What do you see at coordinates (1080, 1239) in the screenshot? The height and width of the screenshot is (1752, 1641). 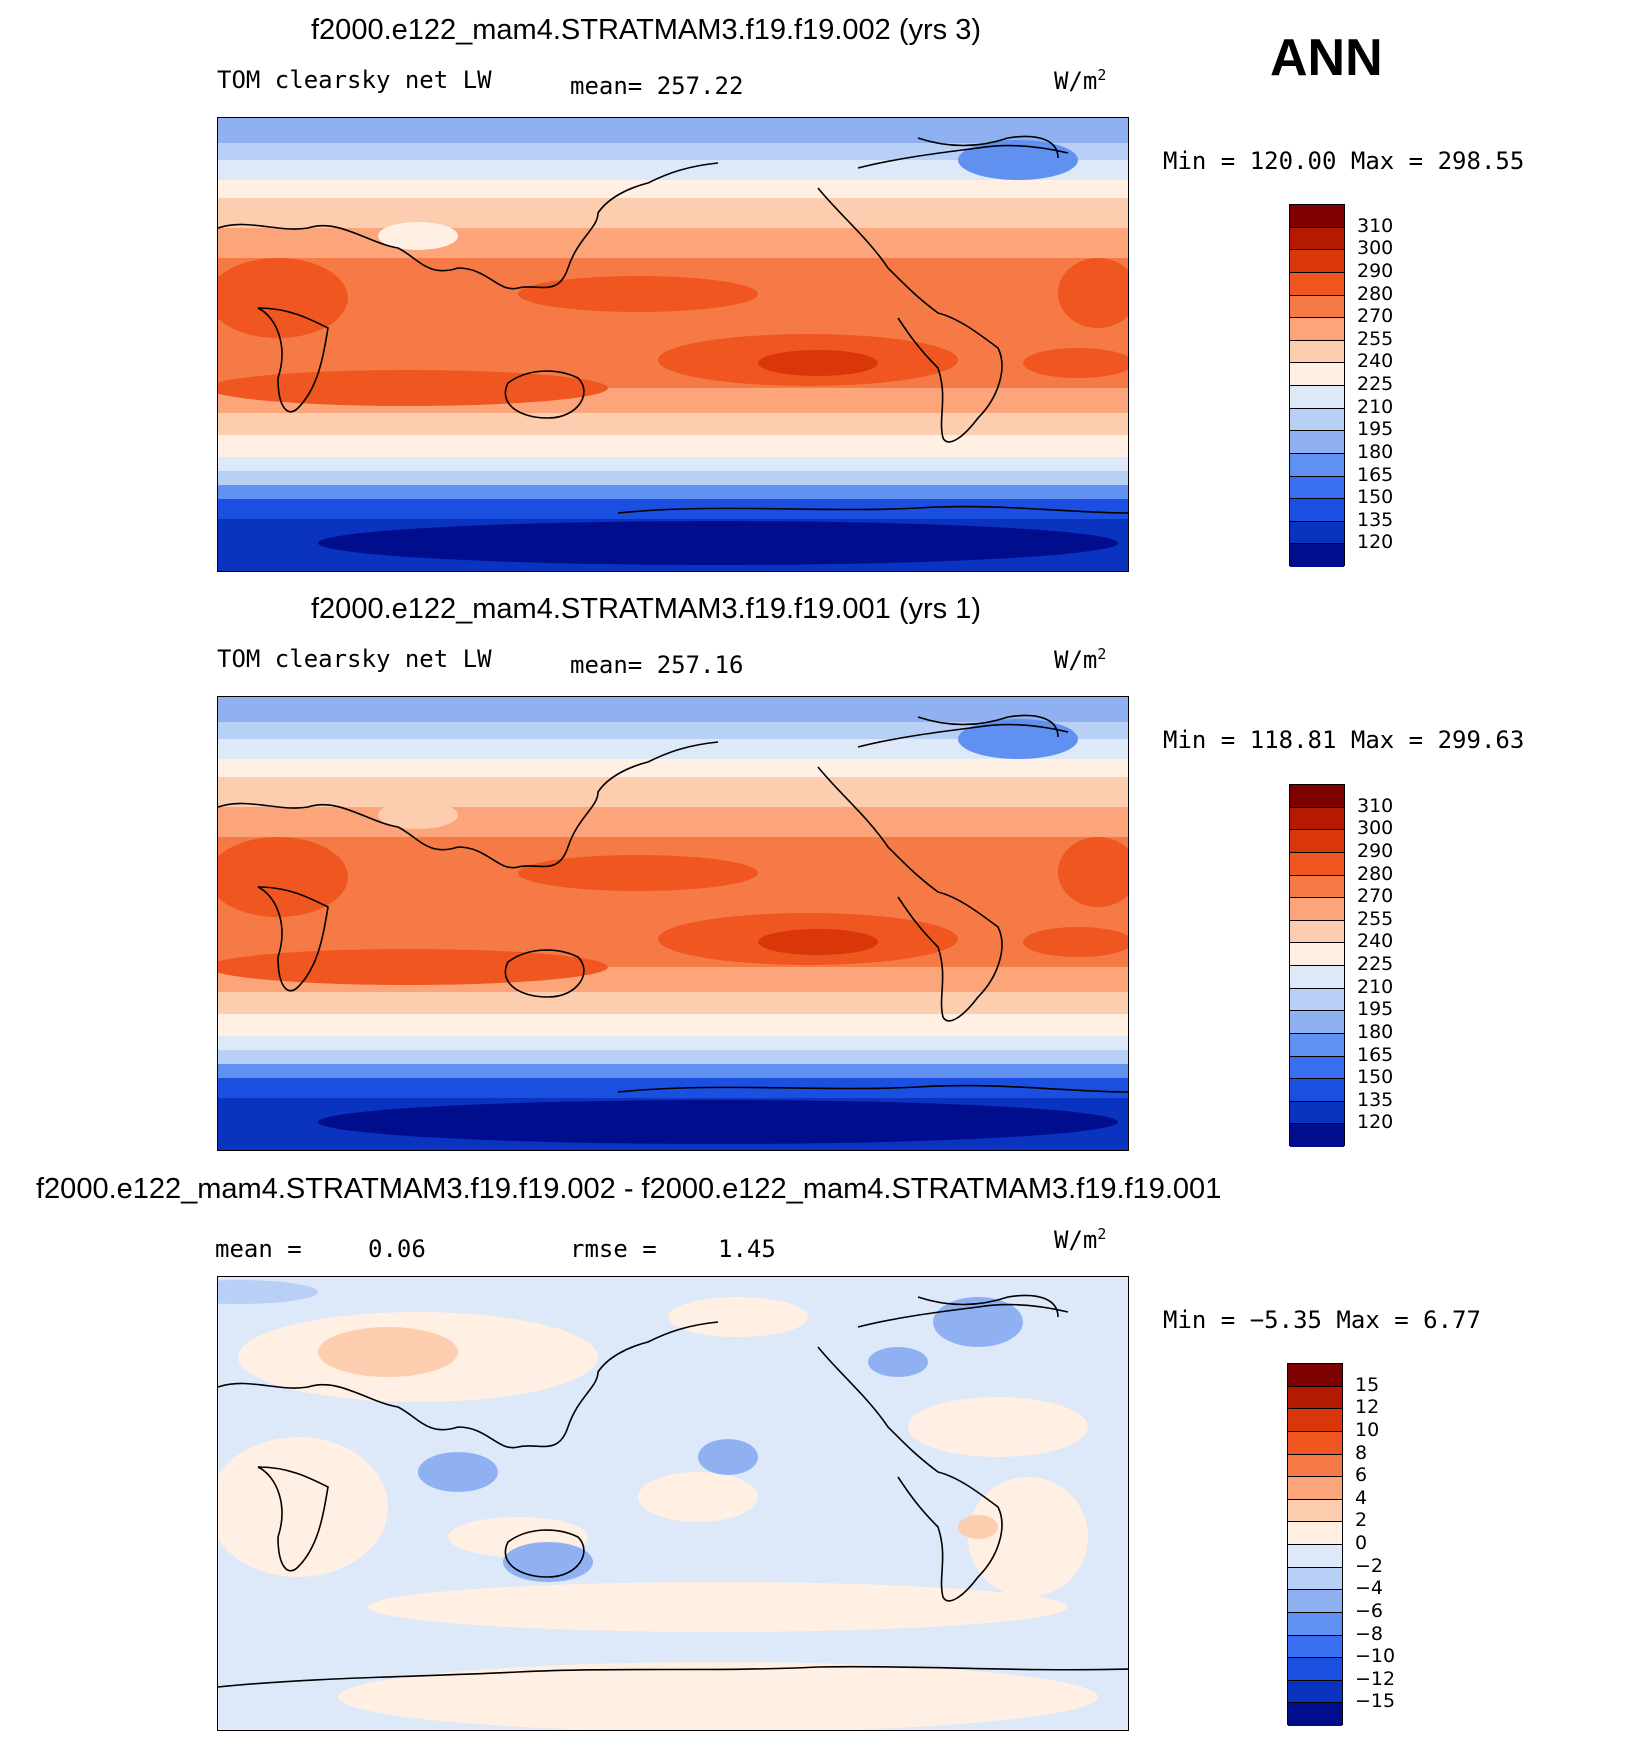 I see `panel3-units: W/m2` at bounding box center [1080, 1239].